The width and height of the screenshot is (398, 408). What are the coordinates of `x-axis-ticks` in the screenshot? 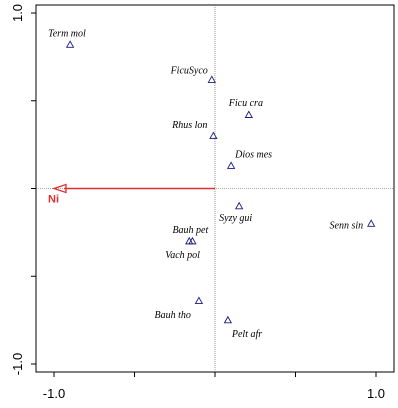 It's located at (215, 374).